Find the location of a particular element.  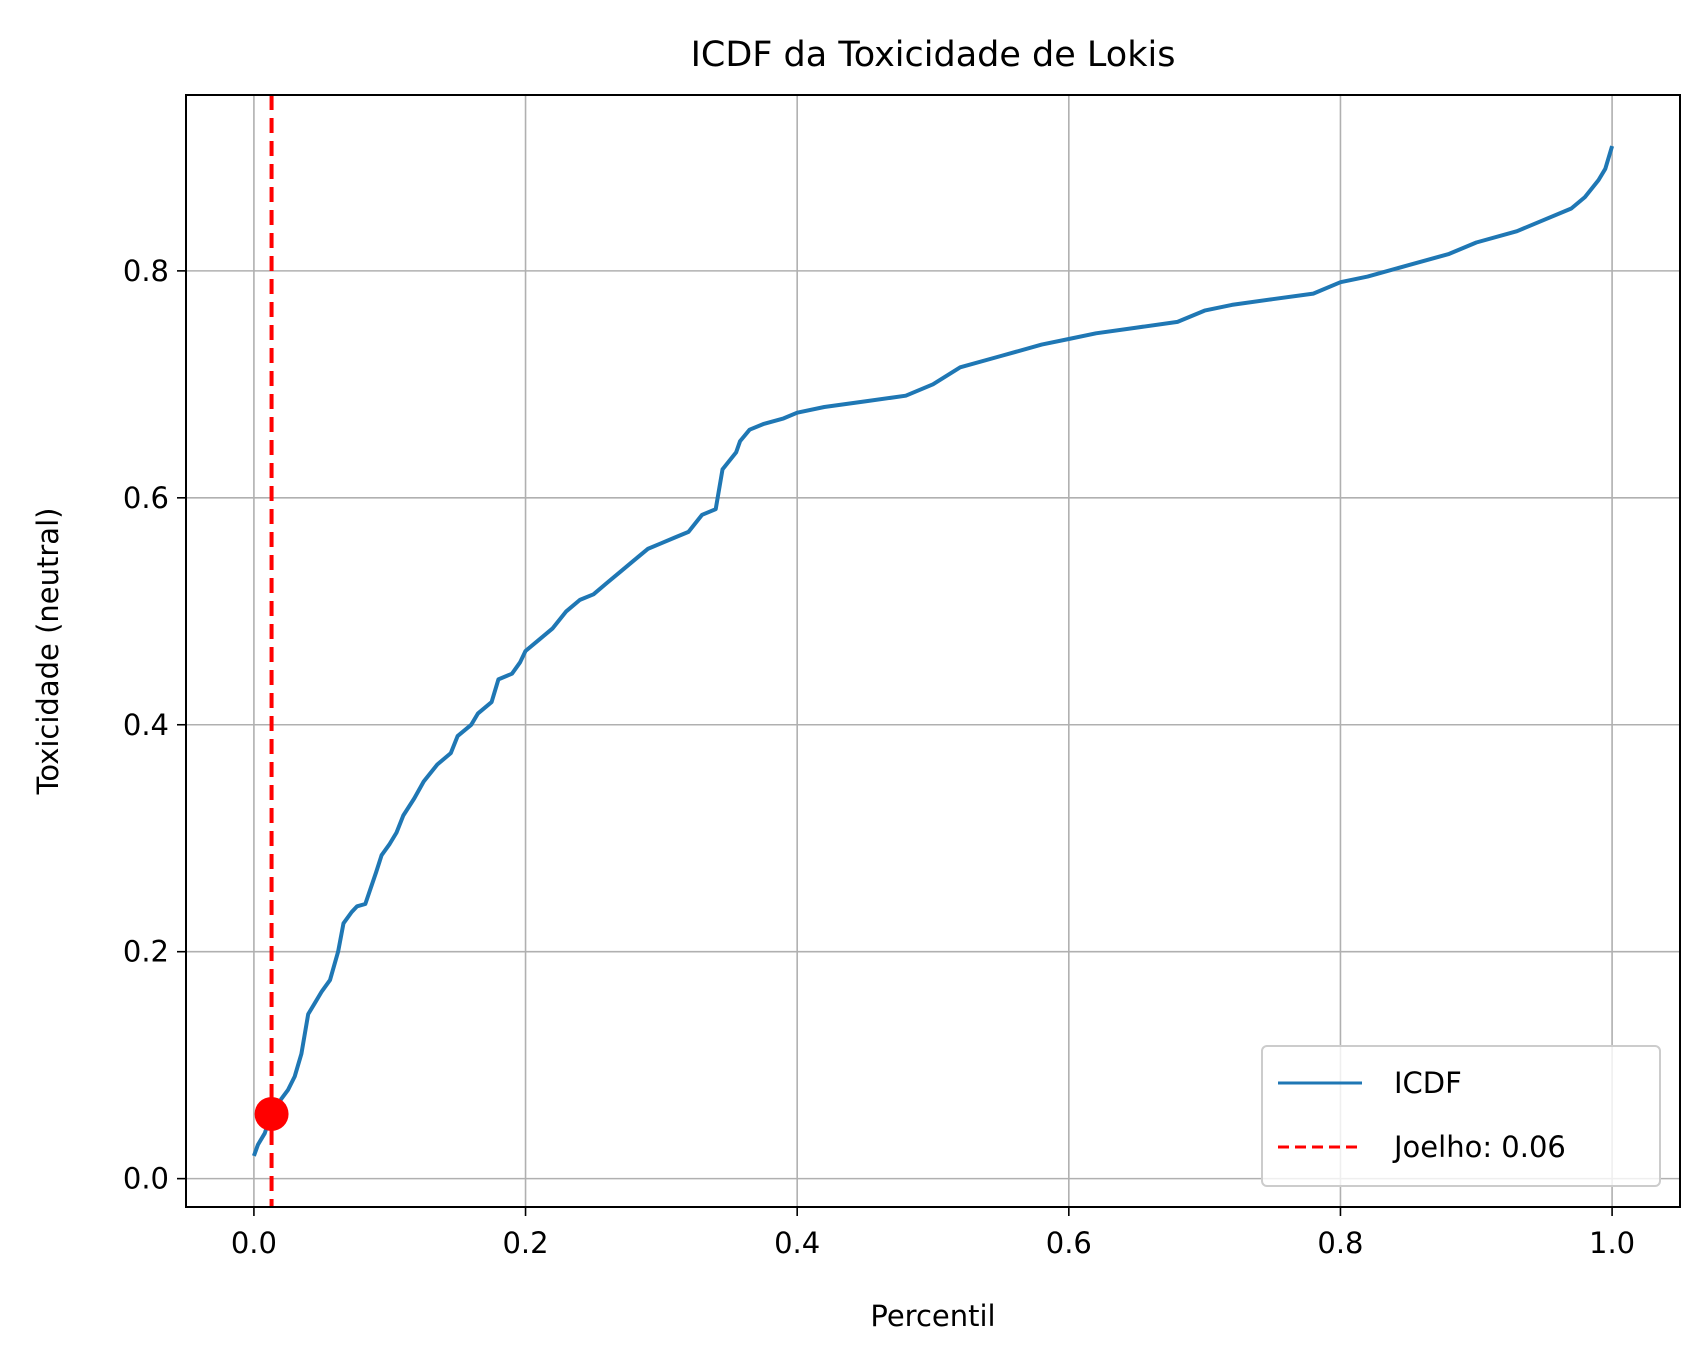

legend-box is located at coordinates (1461, 1116).